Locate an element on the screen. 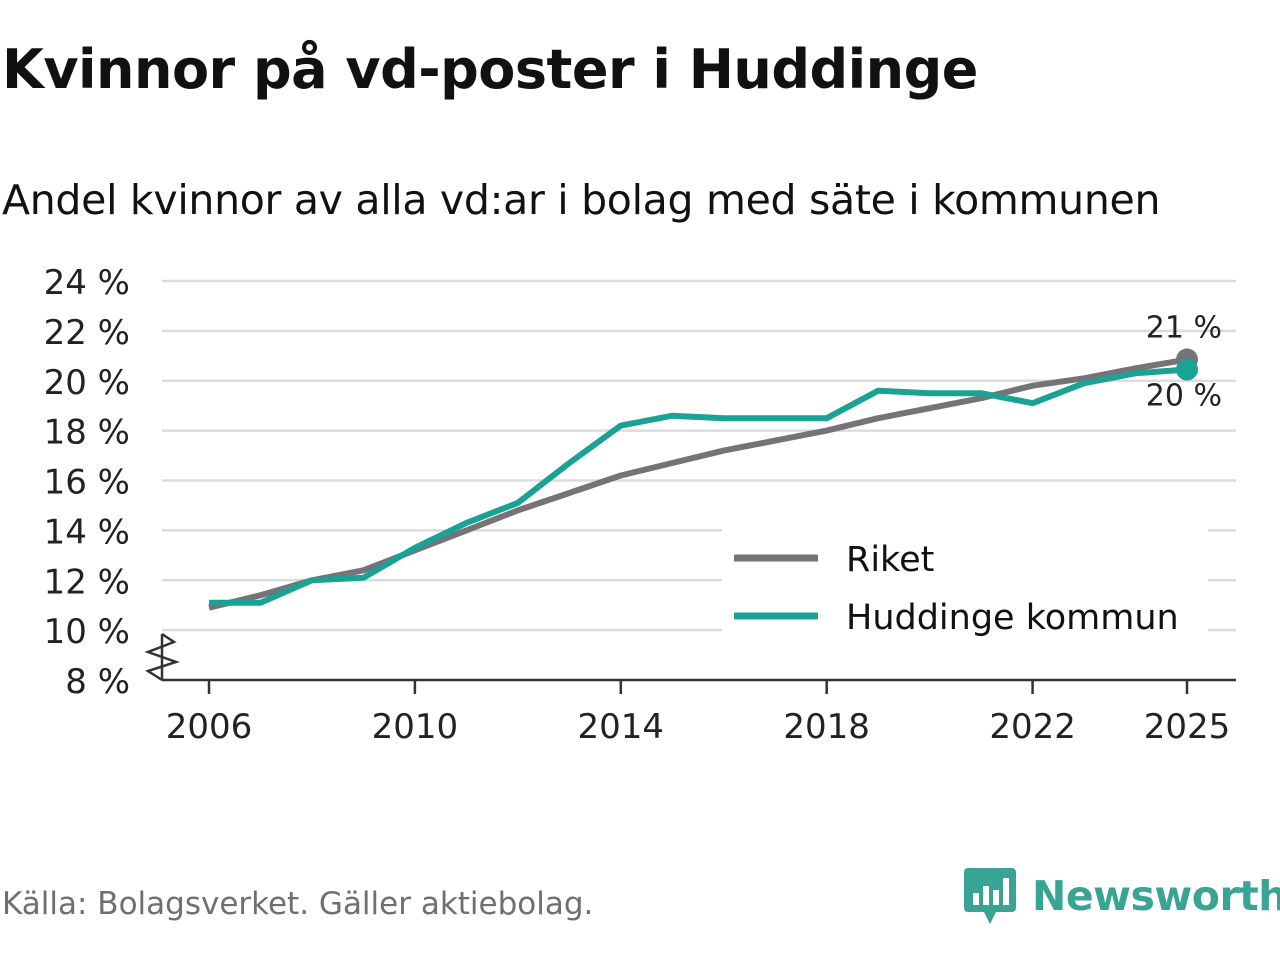  axis-break-icon is located at coordinates (162, 657).